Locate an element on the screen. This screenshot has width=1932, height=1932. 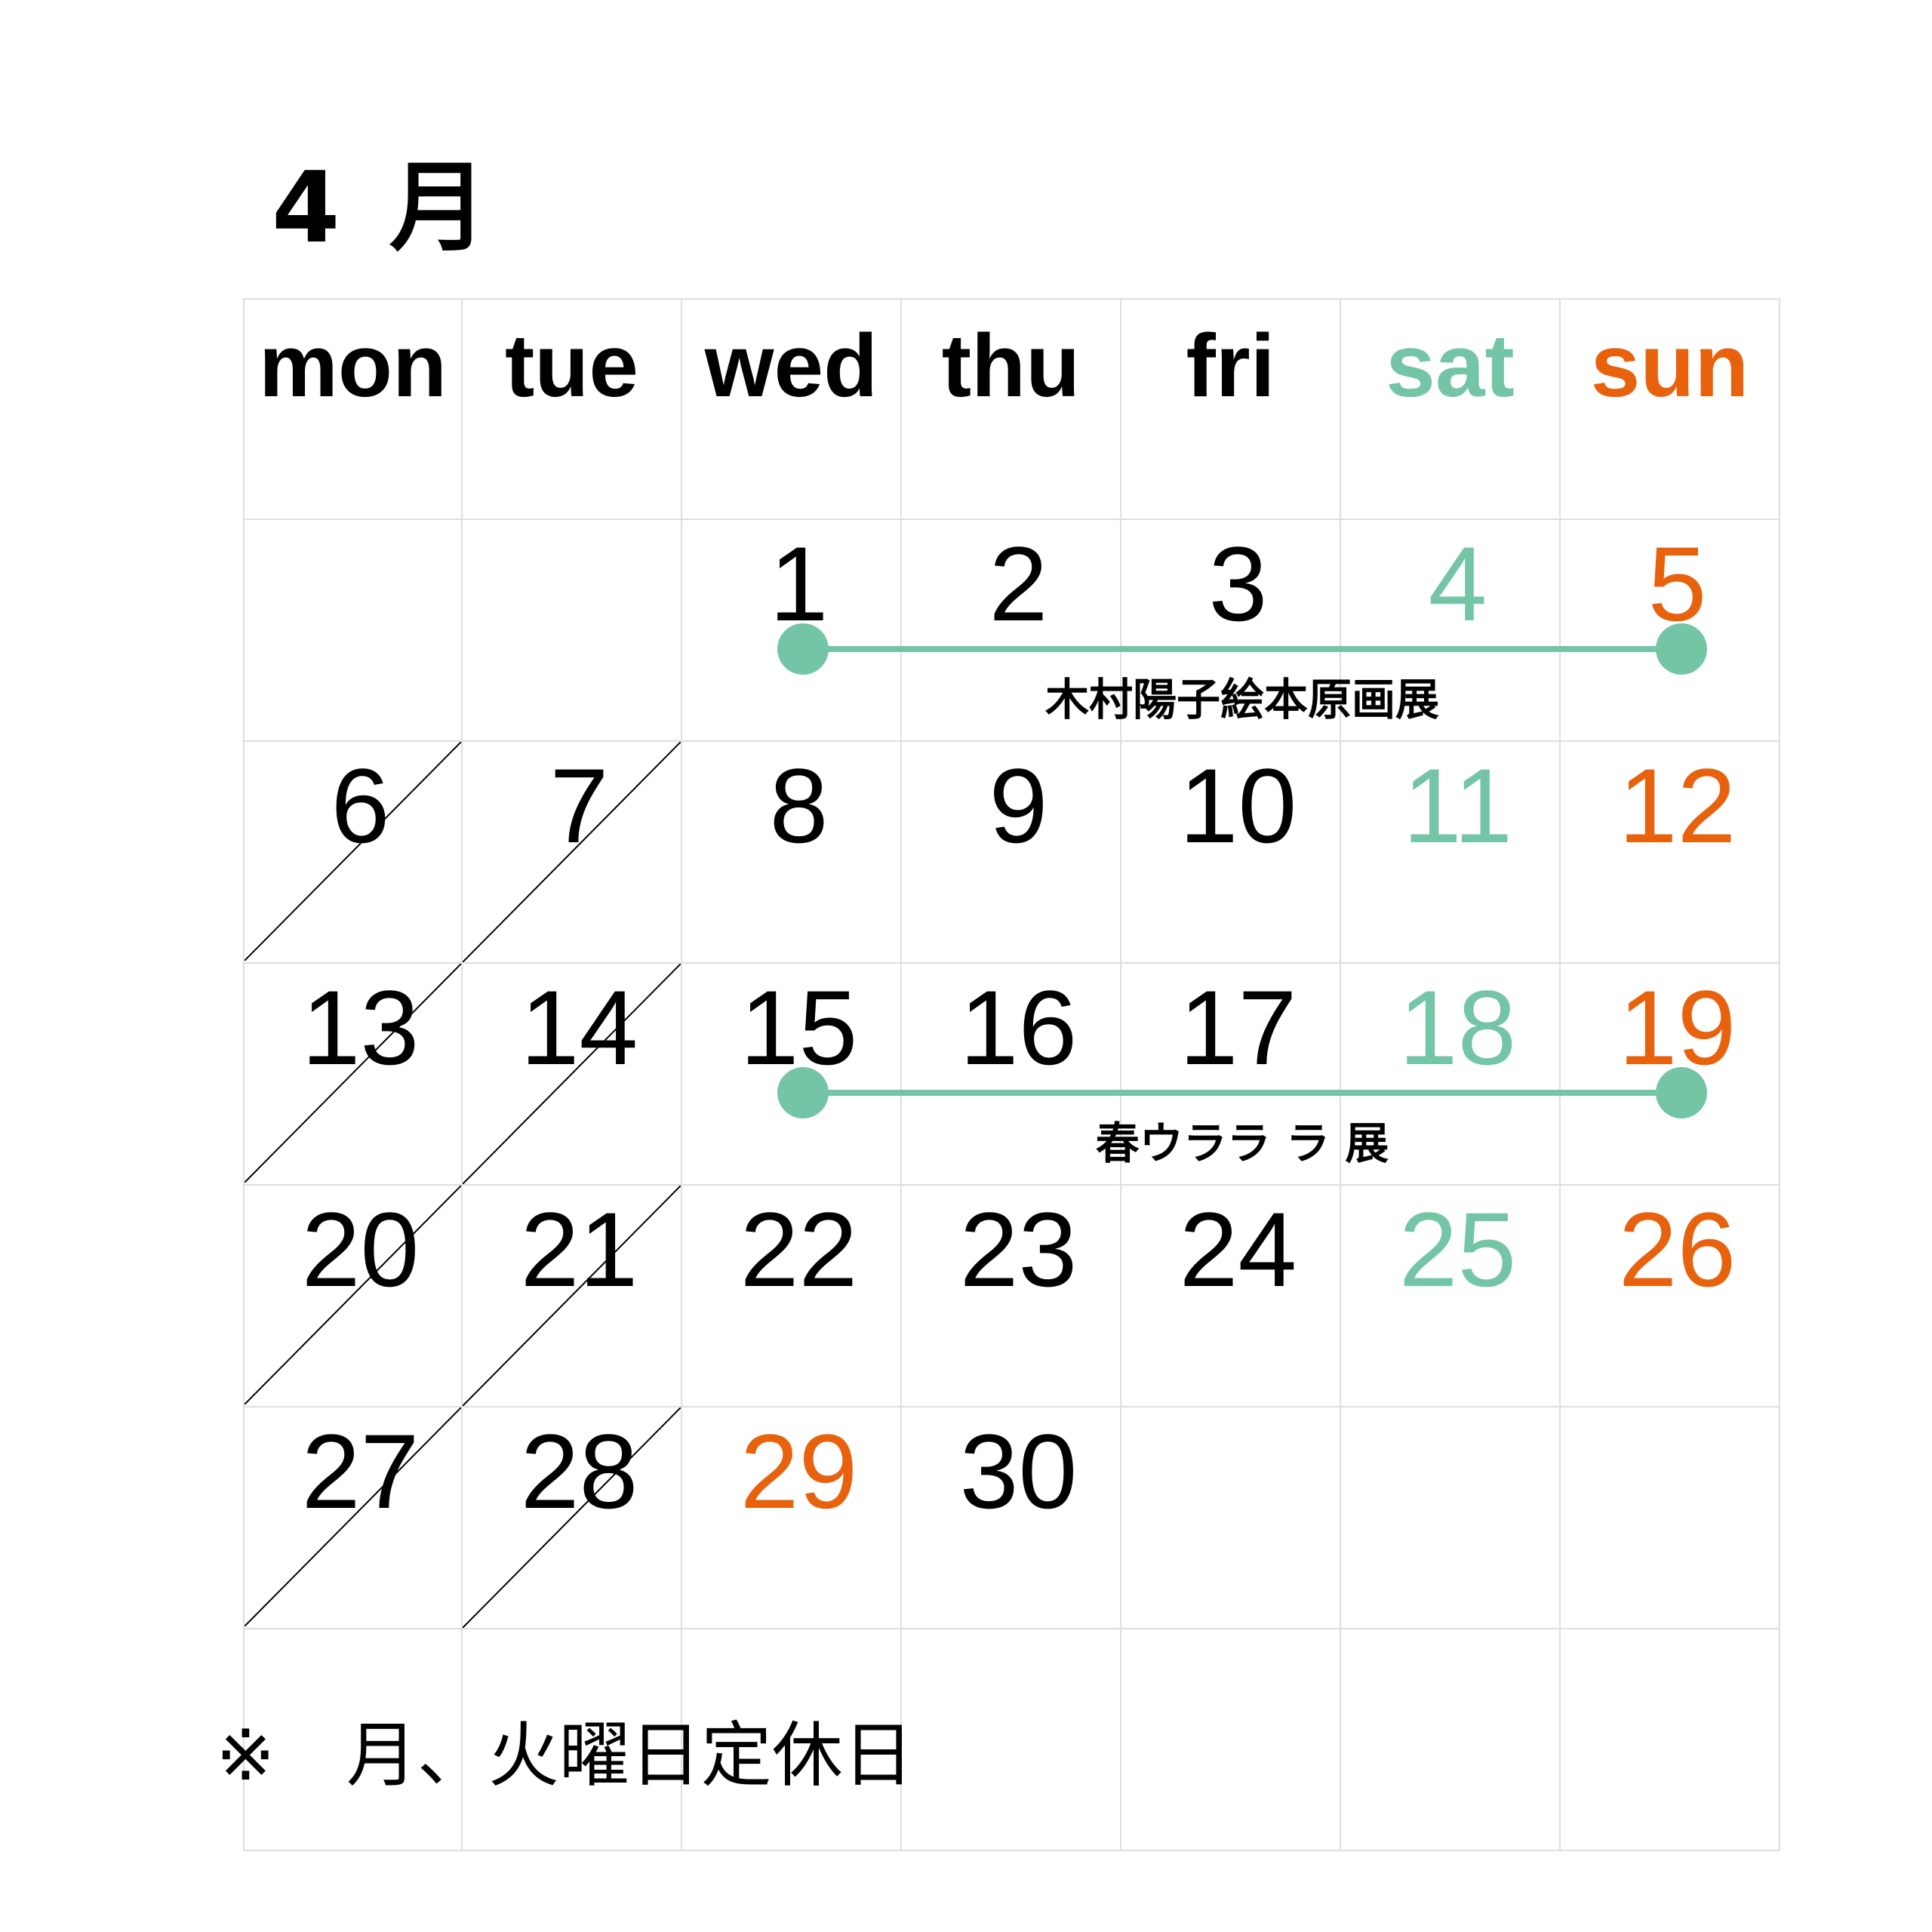
day-cell-18: 18 is located at coordinates (1451, 1075).